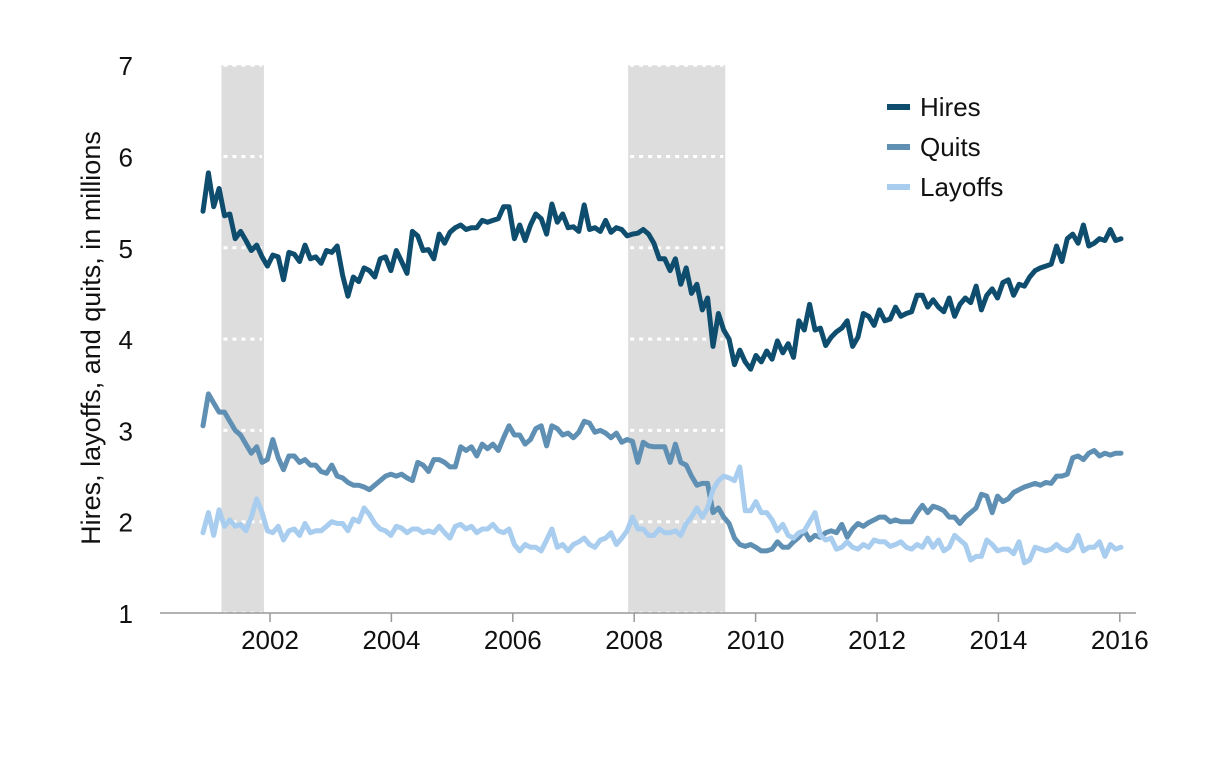 Image resolution: width=1216 pixels, height=761 pixels. What do you see at coordinates (126, 249) in the screenshot?
I see `y-tick-label: 5` at bounding box center [126, 249].